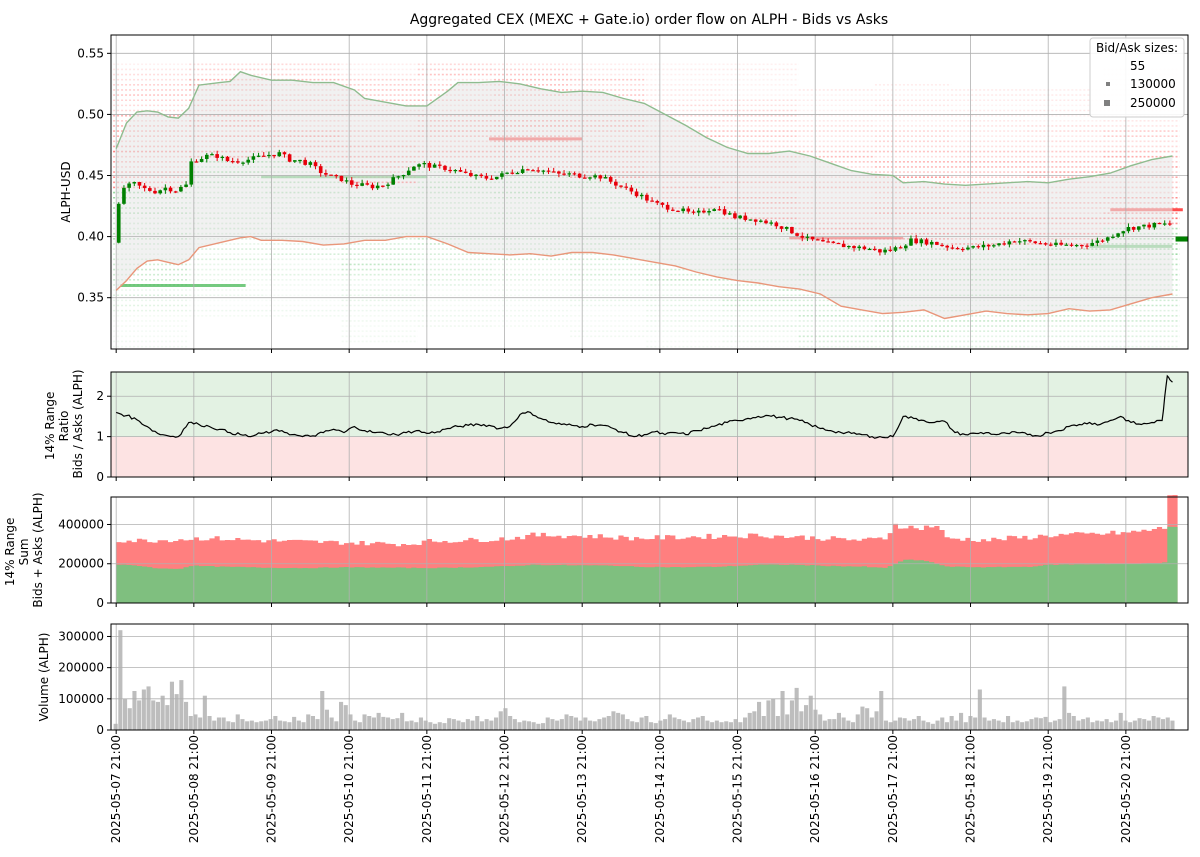 The image size is (1200, 857). Describe the element at coordinates (1107, 103) in the screenshot. I see `legend-marker-large` at that location.